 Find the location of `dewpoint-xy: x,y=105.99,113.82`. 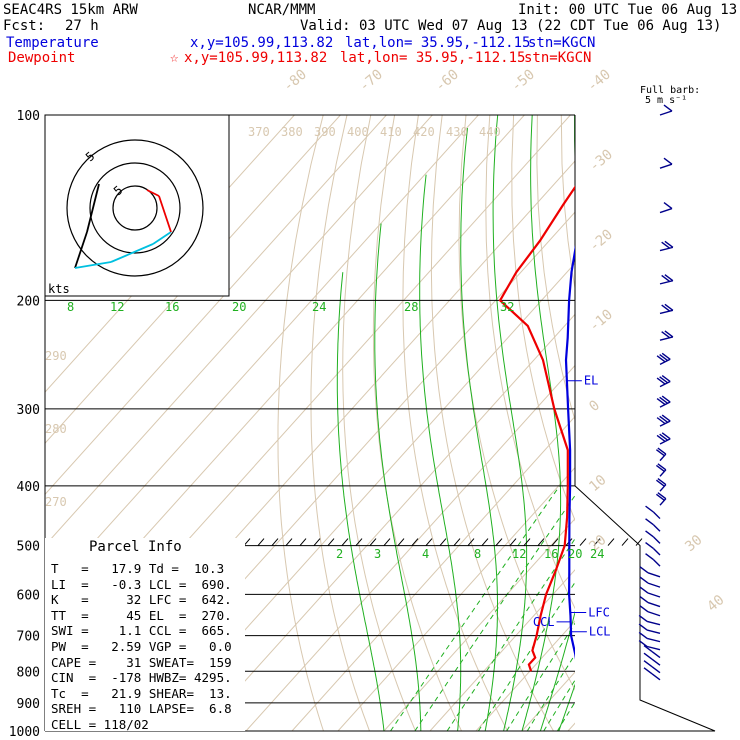

dewpoint-xy: x,y=105.99,113.82 is located at coordinates (256, 58).